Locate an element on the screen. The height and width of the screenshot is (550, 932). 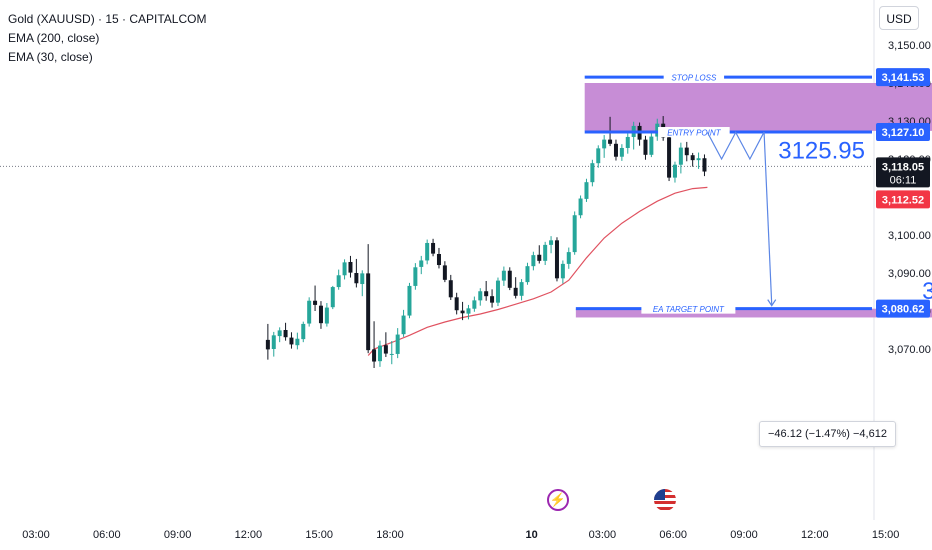
last-price-label: 3,118.05 is located at coordinates (903, 167).